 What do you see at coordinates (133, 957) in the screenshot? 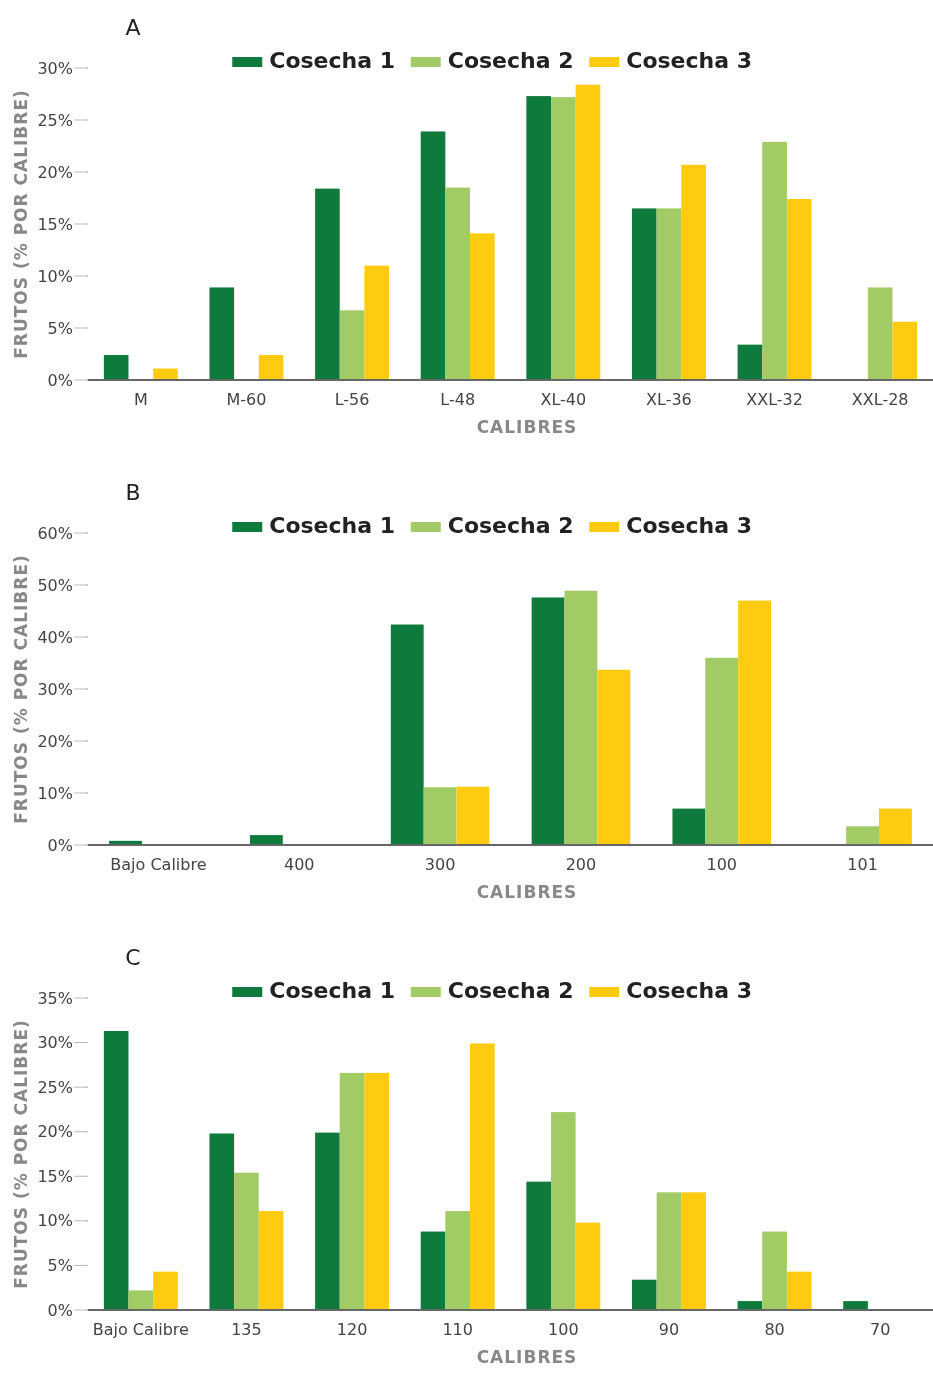
I see `chart-title: C` at bounding box center [133, 957].